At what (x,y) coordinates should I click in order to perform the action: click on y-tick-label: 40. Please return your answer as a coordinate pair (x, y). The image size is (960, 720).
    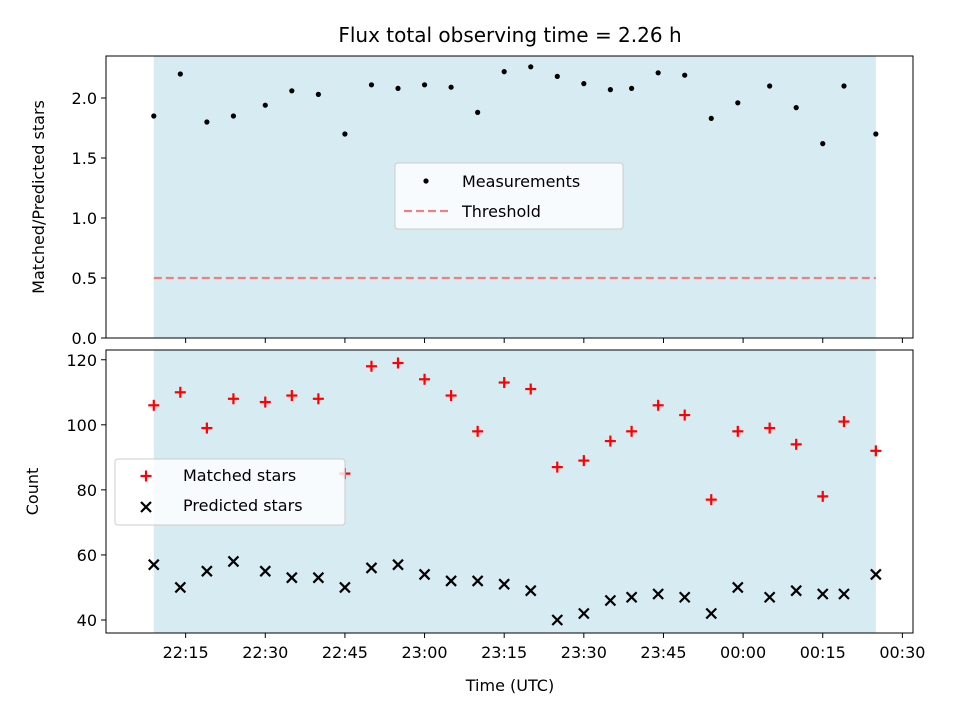
    Looking at the image, I should click on (87, 620).